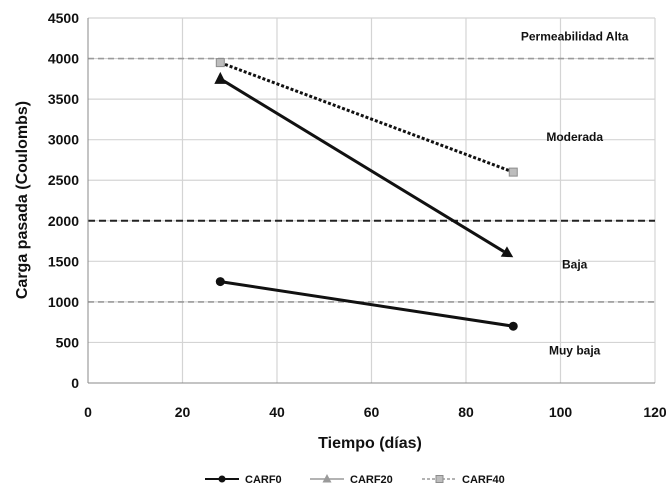 Image resolution: width=666 pixels, height=490 pixels. Describe the element at coordinates (372, 412) in the screenshot. I see `x-tick-label: 60` at that location.